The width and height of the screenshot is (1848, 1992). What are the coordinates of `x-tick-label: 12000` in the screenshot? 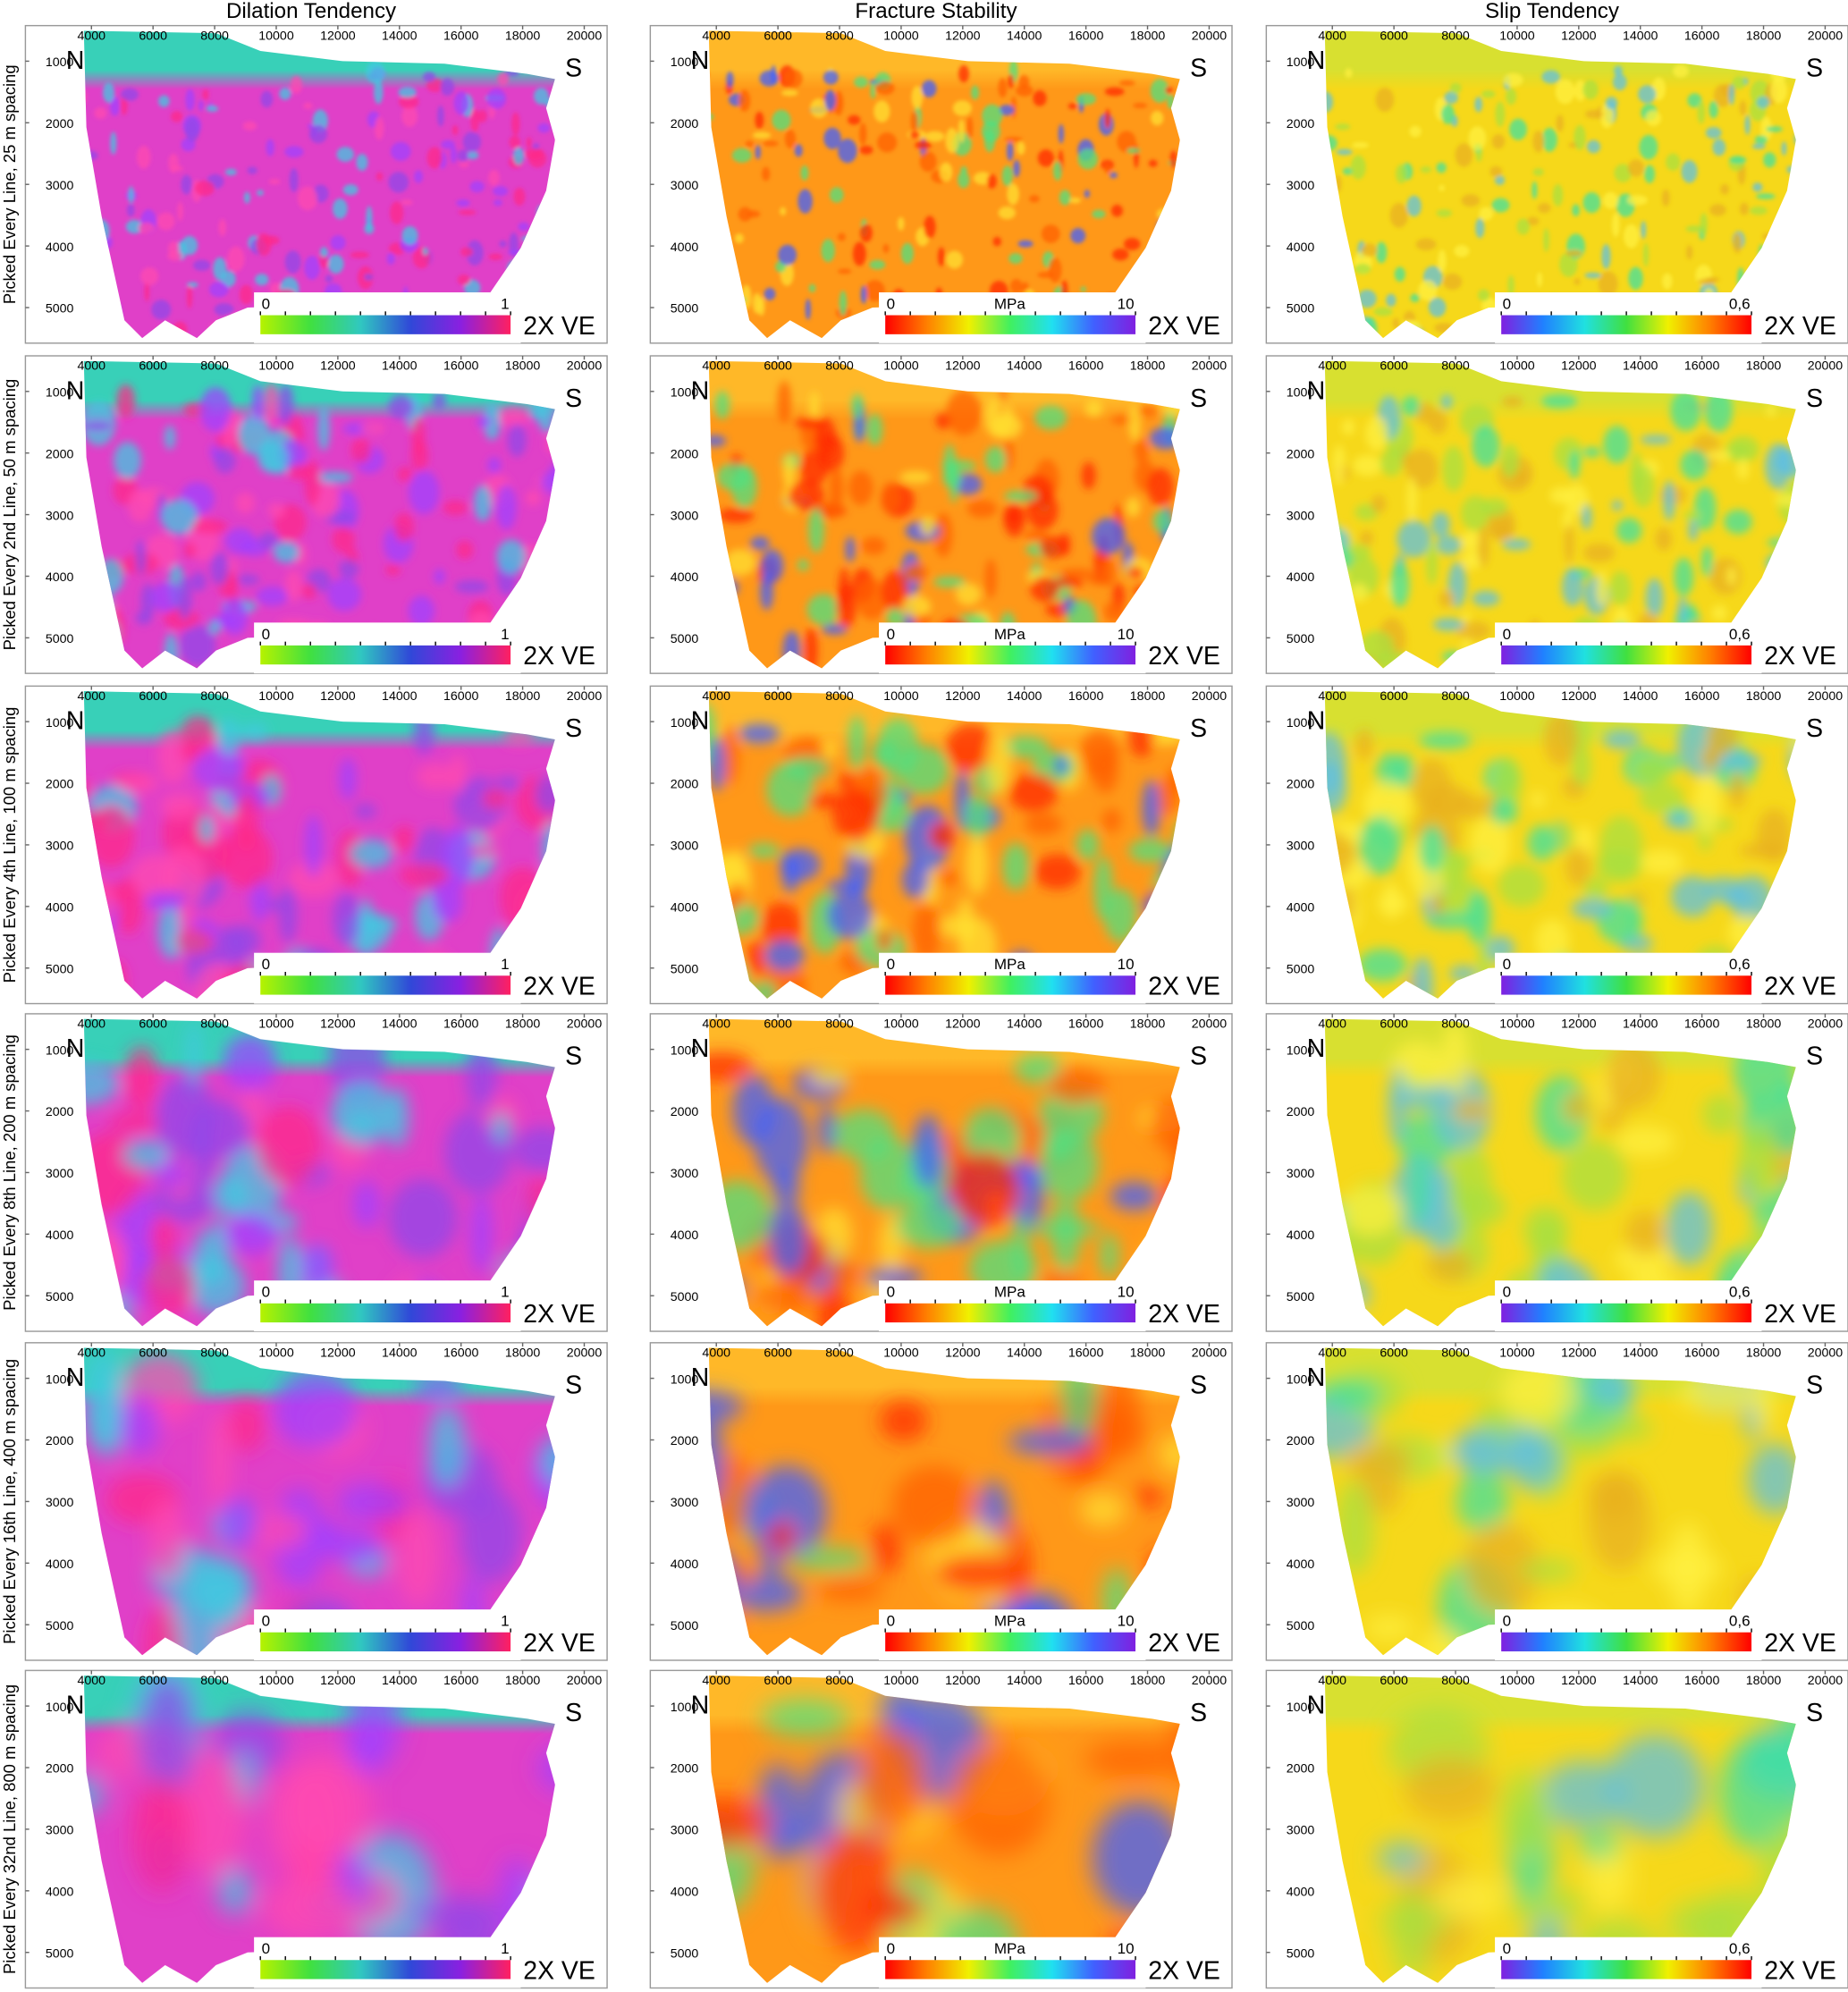 It's located at (1579, 36).